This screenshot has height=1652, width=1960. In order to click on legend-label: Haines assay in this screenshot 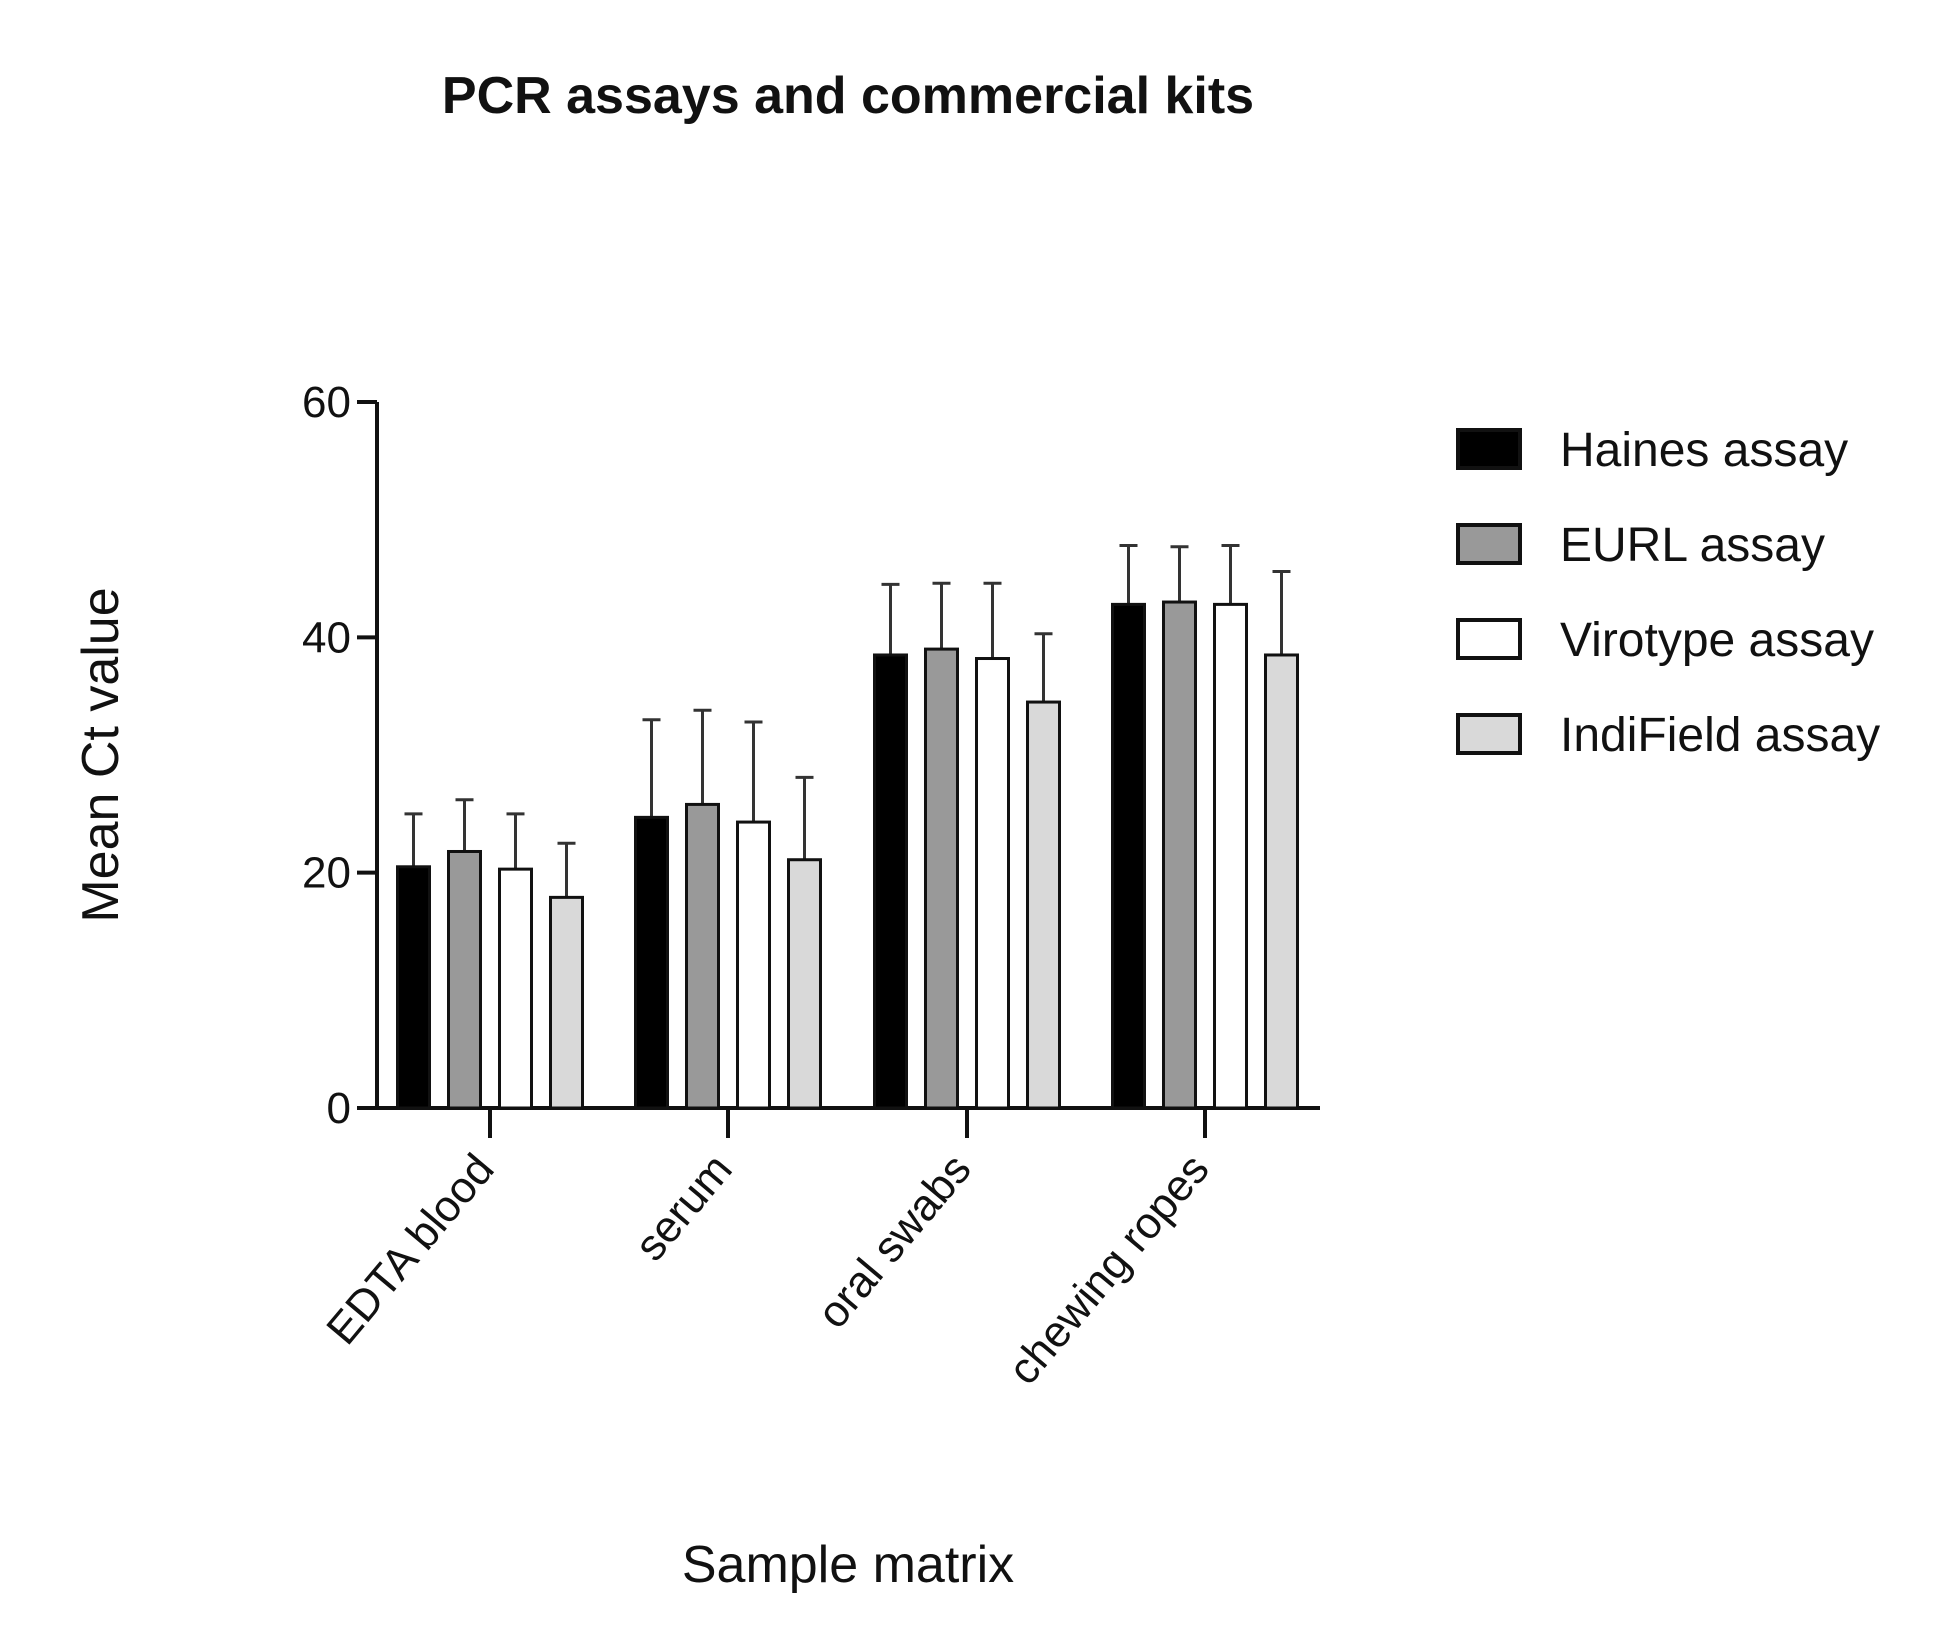, I will do `click(1704, 450)`.